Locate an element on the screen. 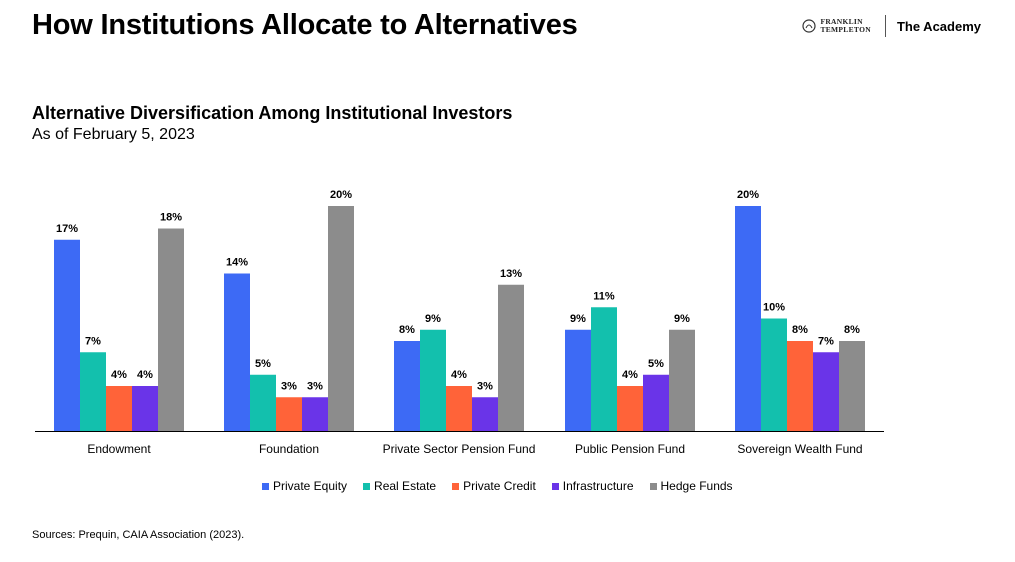 The height and width of the screenshot is (562, 1015). category-label: Endowment is located at coordinates (119, 449).